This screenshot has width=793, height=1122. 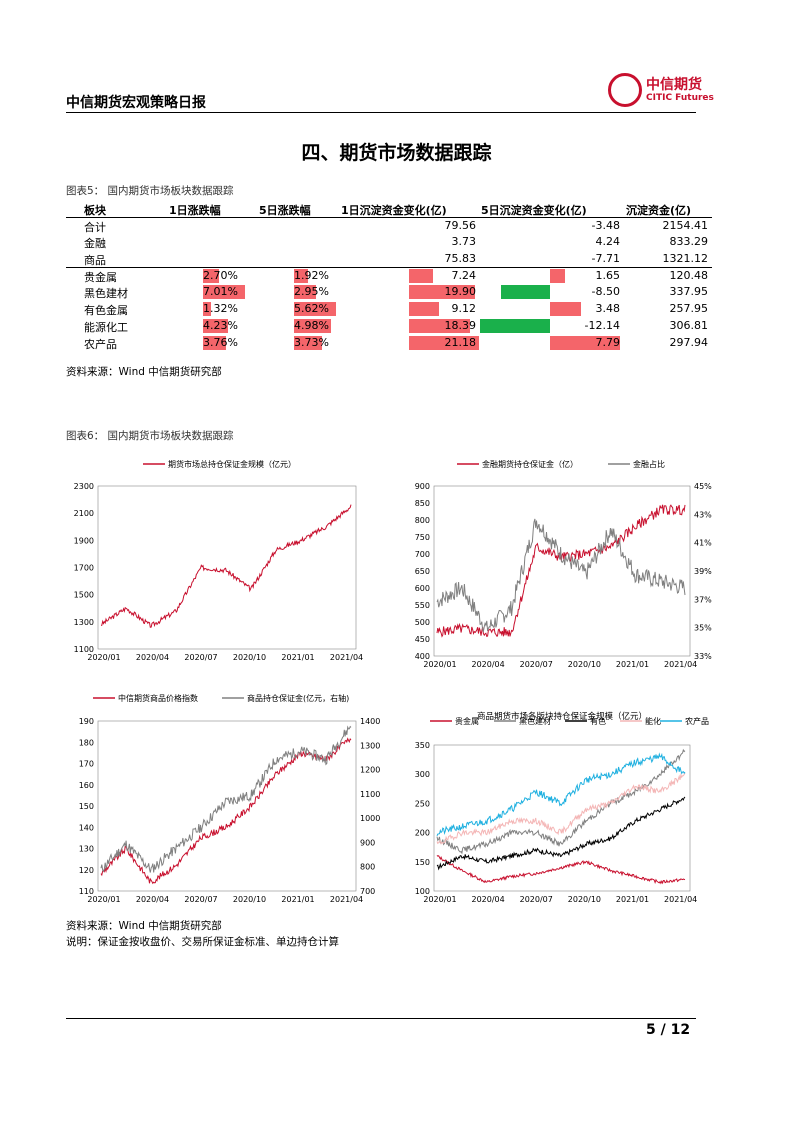 I want to click on y2-tick-label: 1000, so click(x=370, y=818).